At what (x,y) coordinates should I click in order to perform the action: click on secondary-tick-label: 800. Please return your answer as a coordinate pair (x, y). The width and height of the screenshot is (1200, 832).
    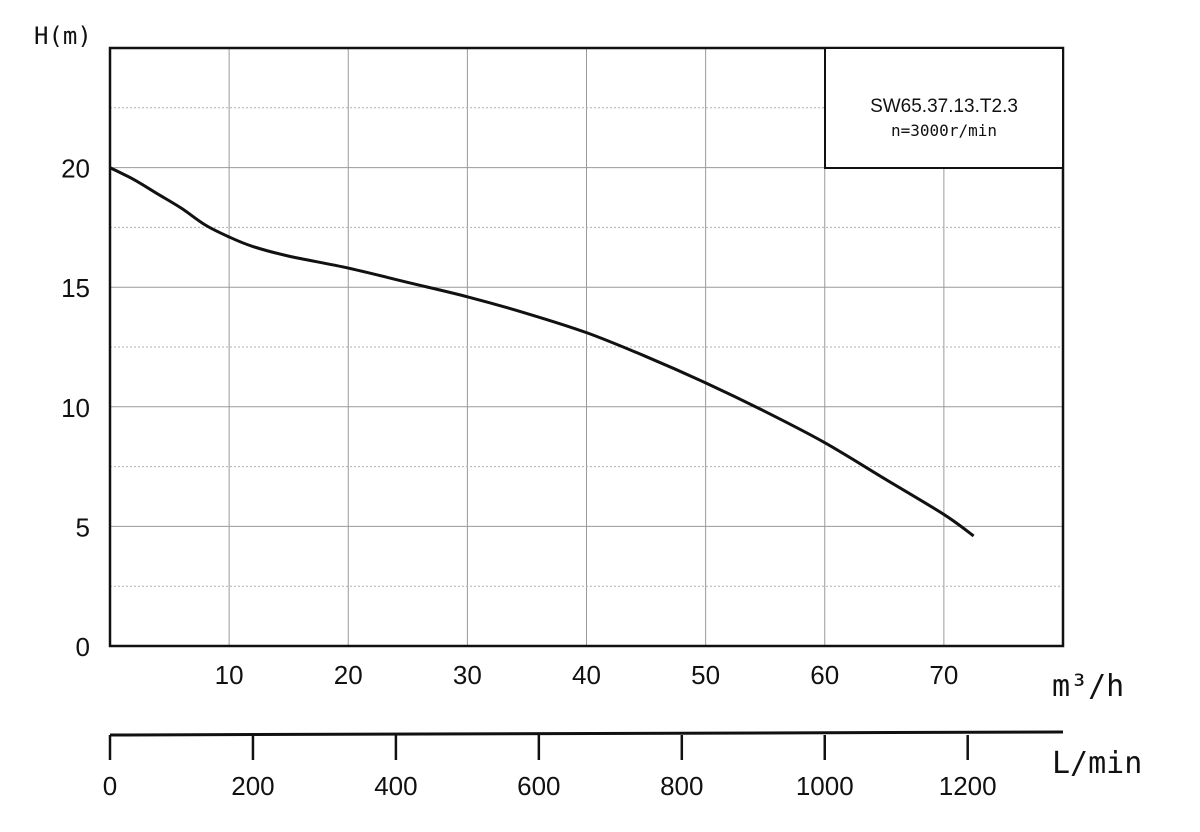
    Looking at the image, I should click on (681, 786).